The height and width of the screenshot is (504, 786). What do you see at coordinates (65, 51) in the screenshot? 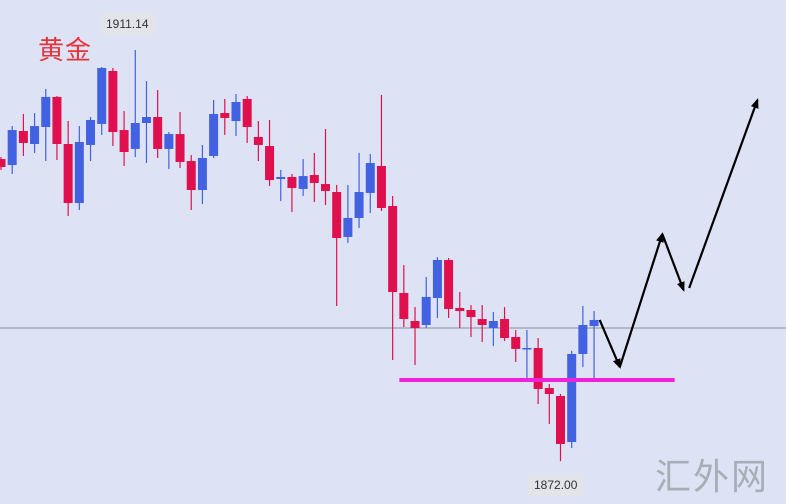
I see `chart-title: 黄金` at bounding box center [65, 51].